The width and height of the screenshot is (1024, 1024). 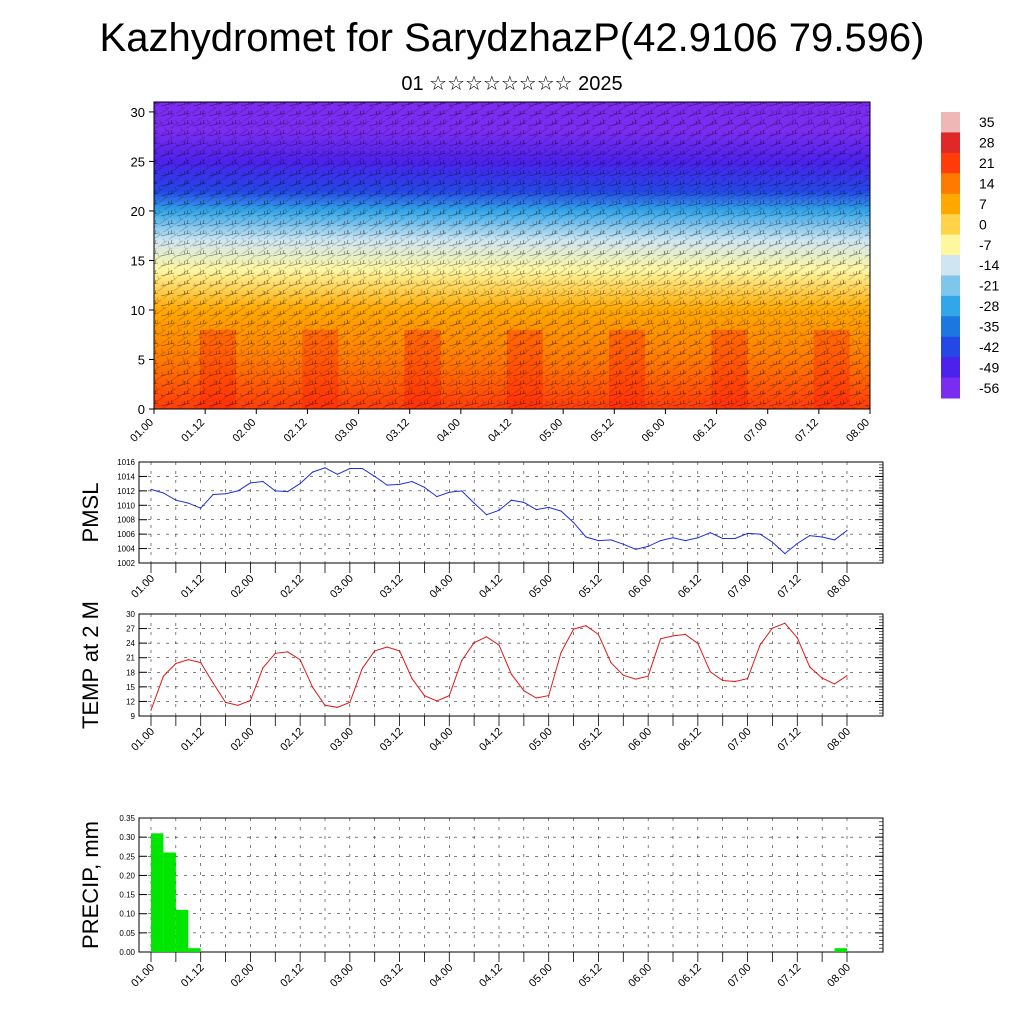 What do you see at coordinates (342, 587) in the screenshot?
I see `x-tick-label: 03.00` at bounding box center [342, 587].